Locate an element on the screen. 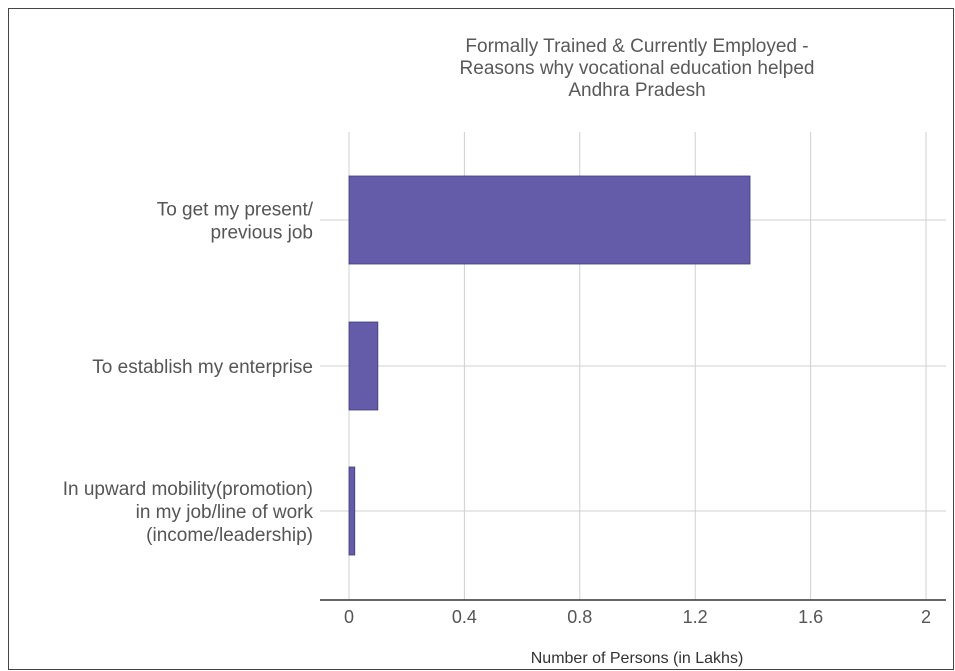  category-label: previous job is located at coordinates (262, 233).